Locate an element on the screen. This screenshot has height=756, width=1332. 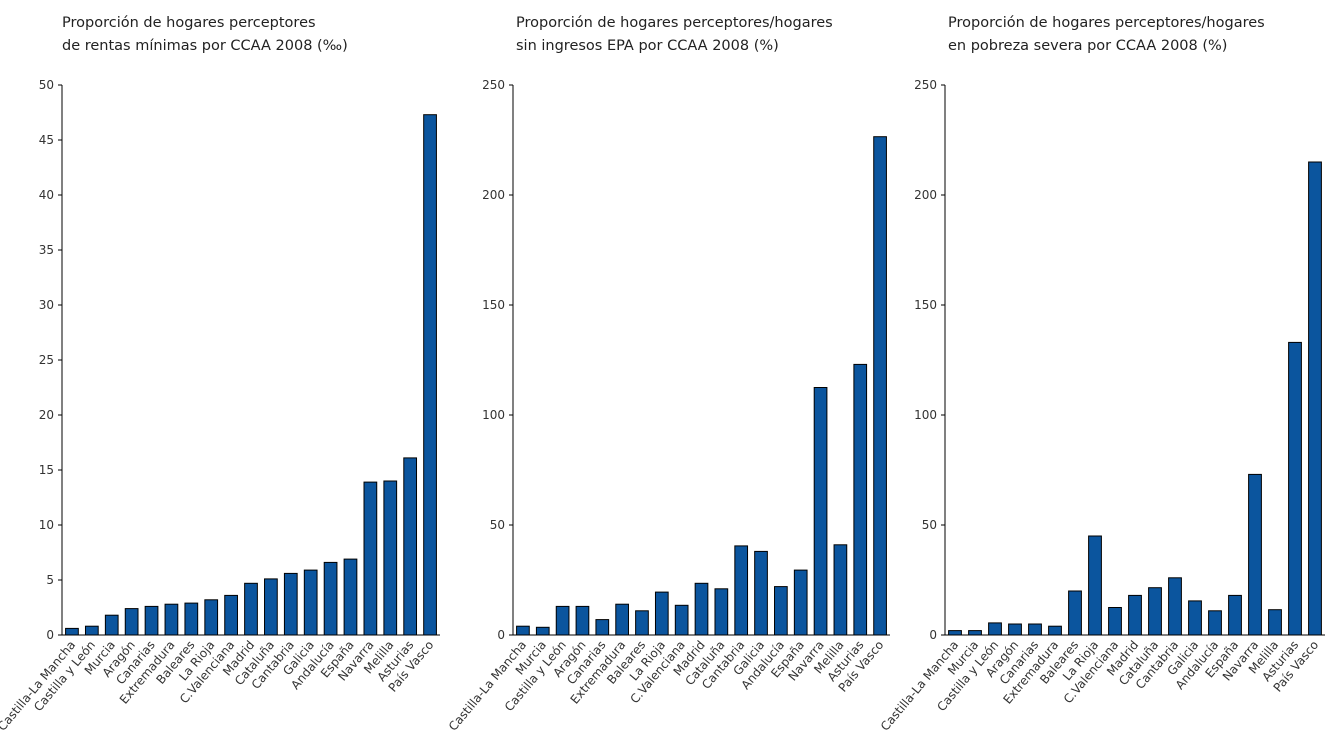
y-tick-label: 30 is located at coordinates (46, 305).